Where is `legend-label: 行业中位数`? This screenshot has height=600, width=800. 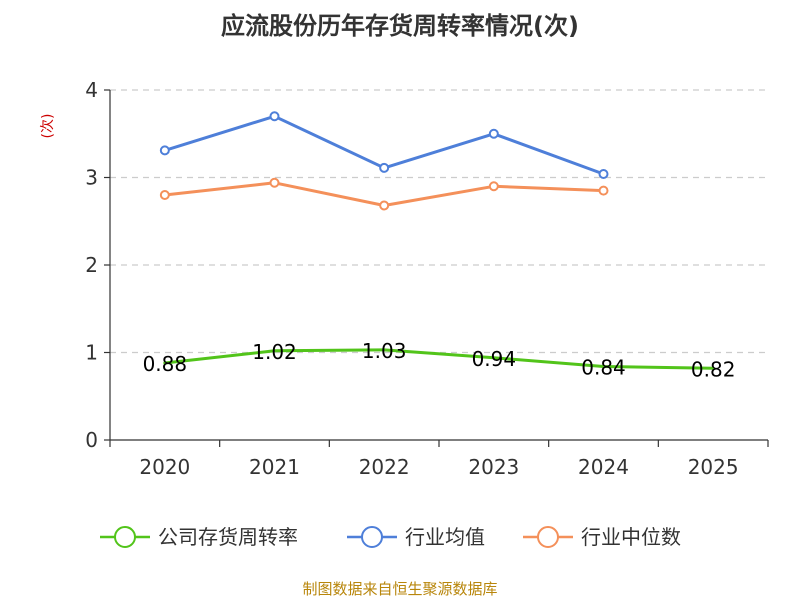 legend-label: 行业中位数 is located at coordinates (631, 537).